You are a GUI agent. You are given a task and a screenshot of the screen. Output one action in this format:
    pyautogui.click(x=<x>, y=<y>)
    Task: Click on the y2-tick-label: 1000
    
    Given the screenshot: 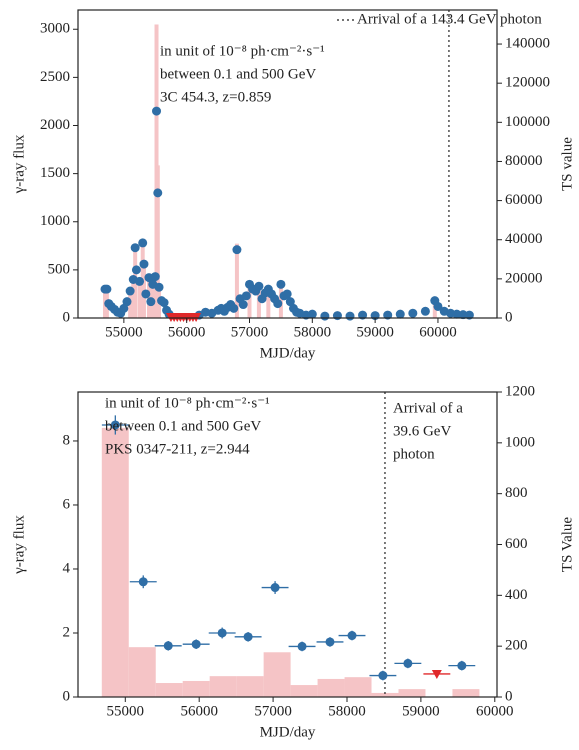 What is the action you would take?
    pyautogui.click(x=520, y=442)
    